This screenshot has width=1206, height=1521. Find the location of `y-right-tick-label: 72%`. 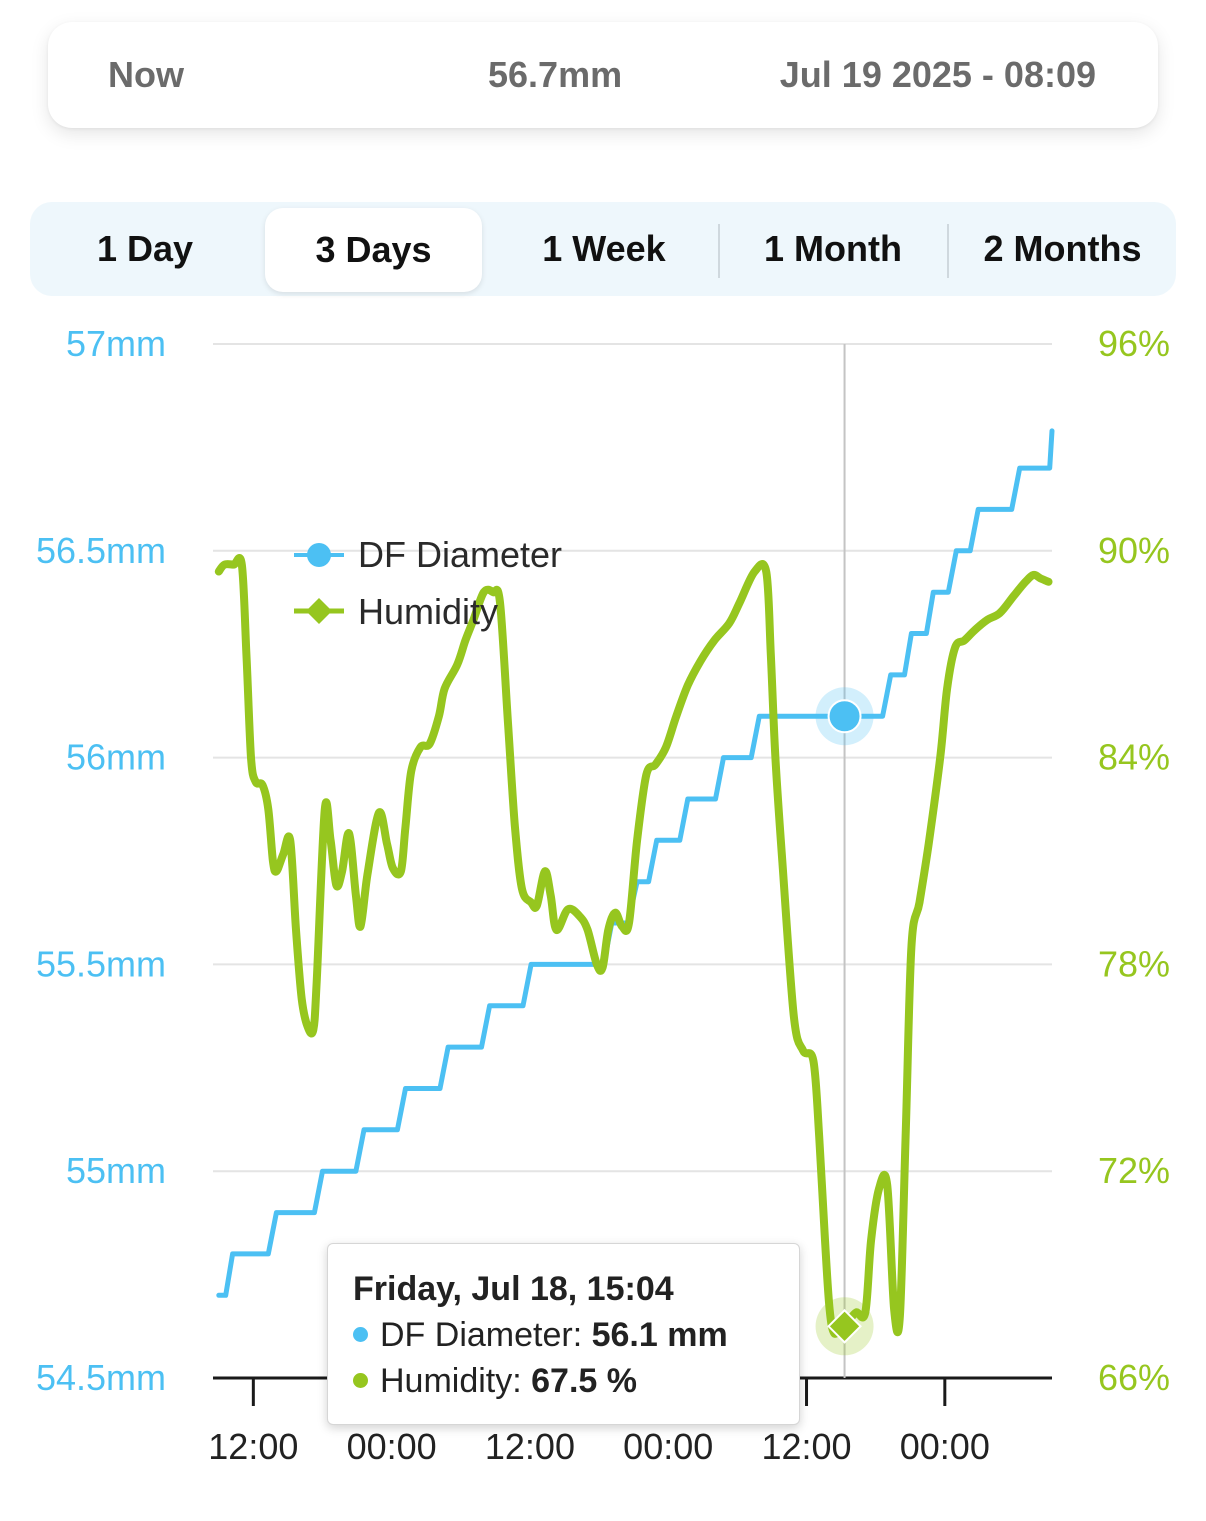

y-right-tick-label: 72% is located at coordinates (1134, 1170).